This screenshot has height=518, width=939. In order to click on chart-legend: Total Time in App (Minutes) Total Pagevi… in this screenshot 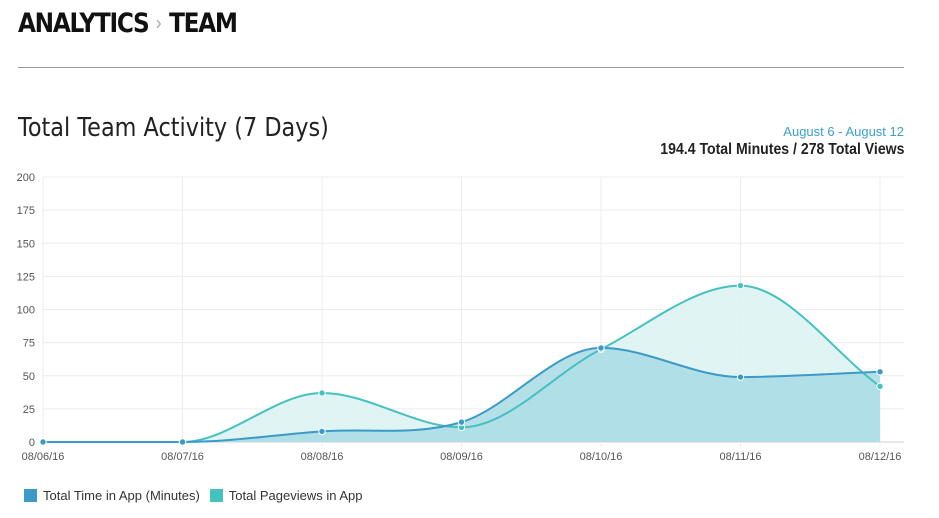, I will do `click(198, 495)`.